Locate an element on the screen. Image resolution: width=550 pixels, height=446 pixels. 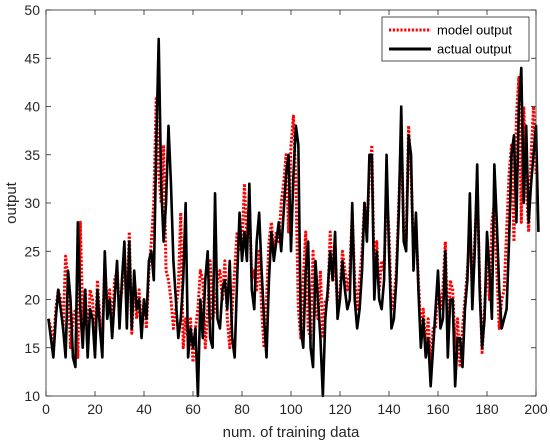
legend-box is located at coordinates (455, 39).